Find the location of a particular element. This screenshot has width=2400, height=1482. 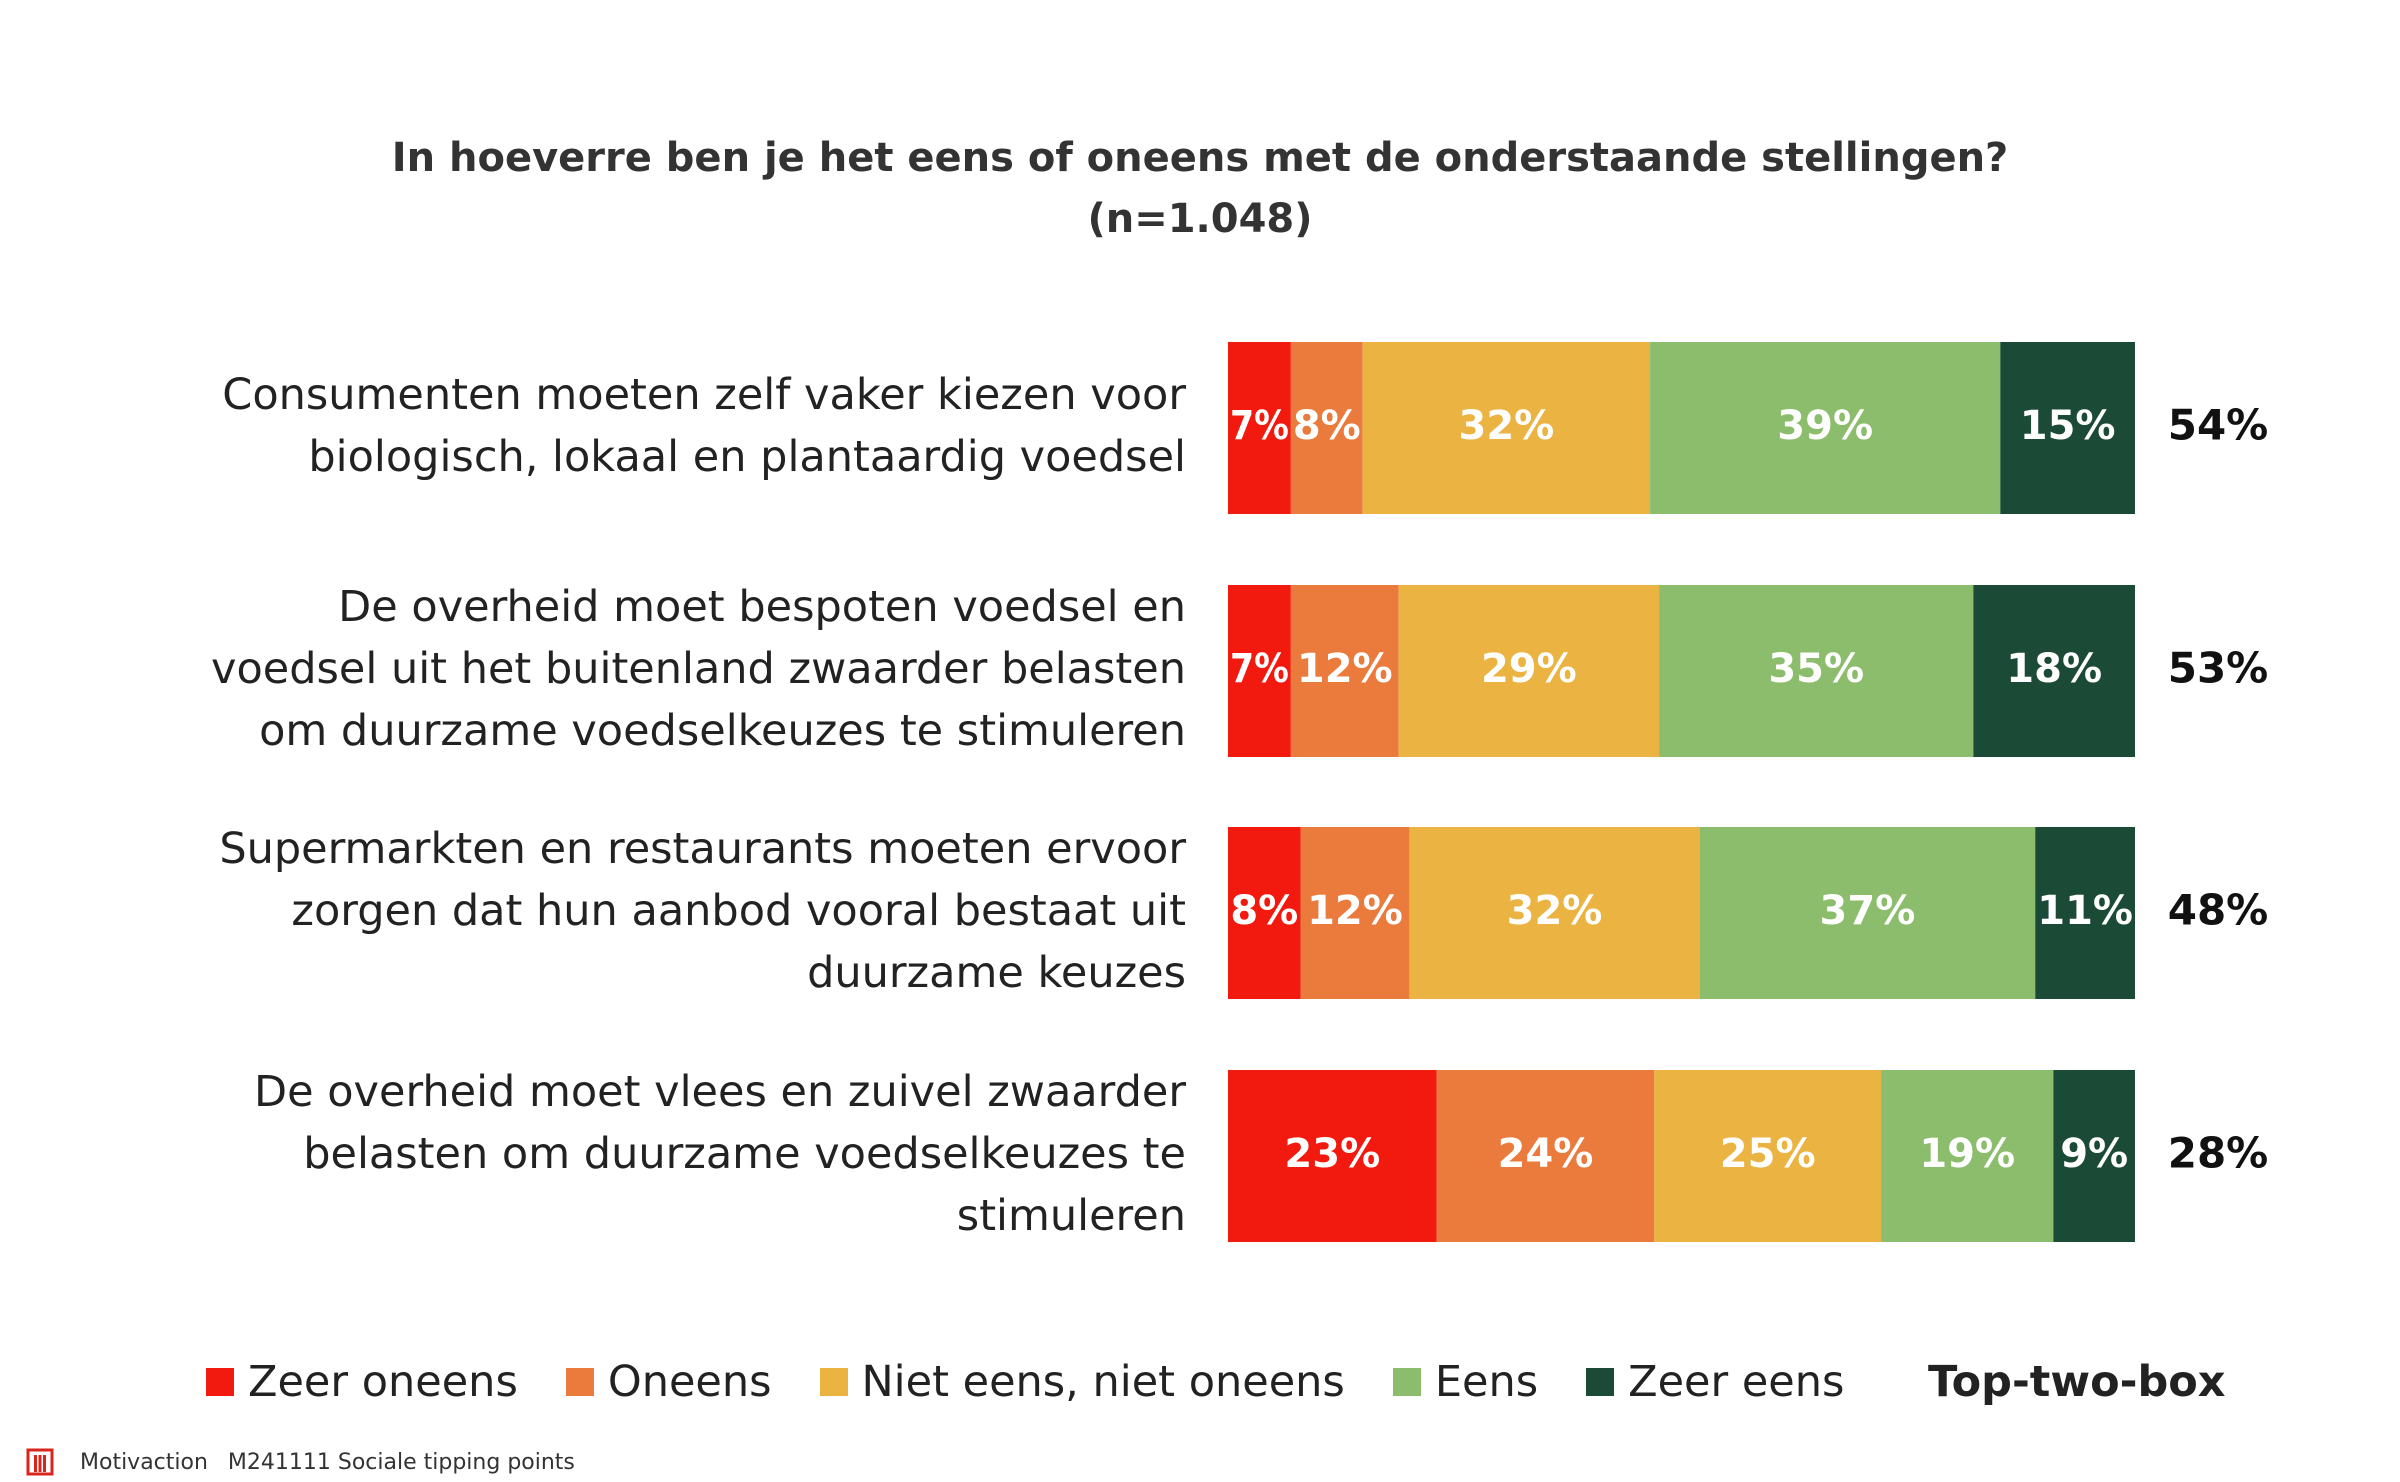

legend-item: Eens is located at coordinates (1465, 1382).